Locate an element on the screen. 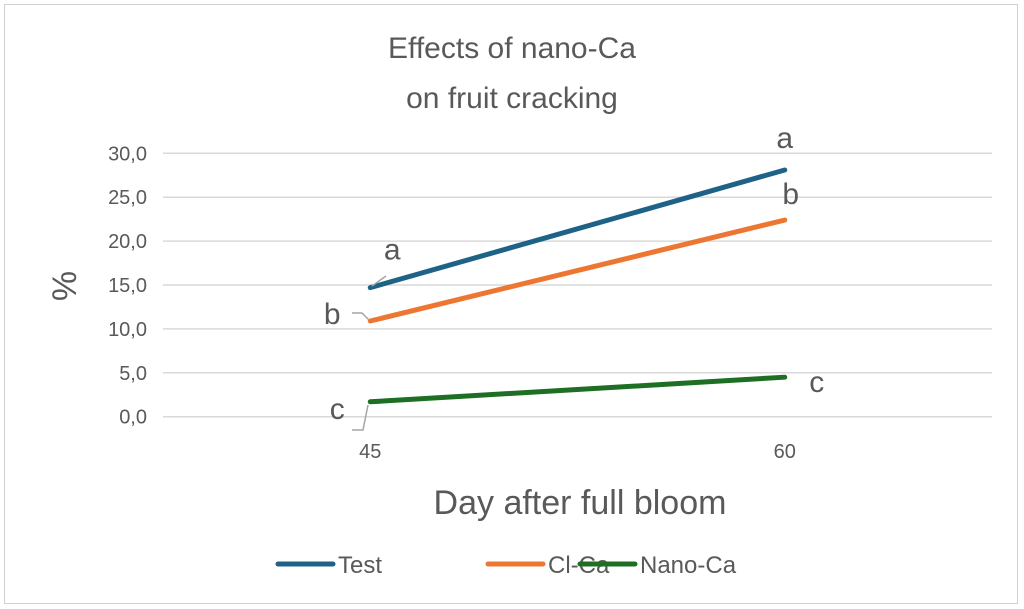  series-line-nano-ca is located at coordinates (577, 389).